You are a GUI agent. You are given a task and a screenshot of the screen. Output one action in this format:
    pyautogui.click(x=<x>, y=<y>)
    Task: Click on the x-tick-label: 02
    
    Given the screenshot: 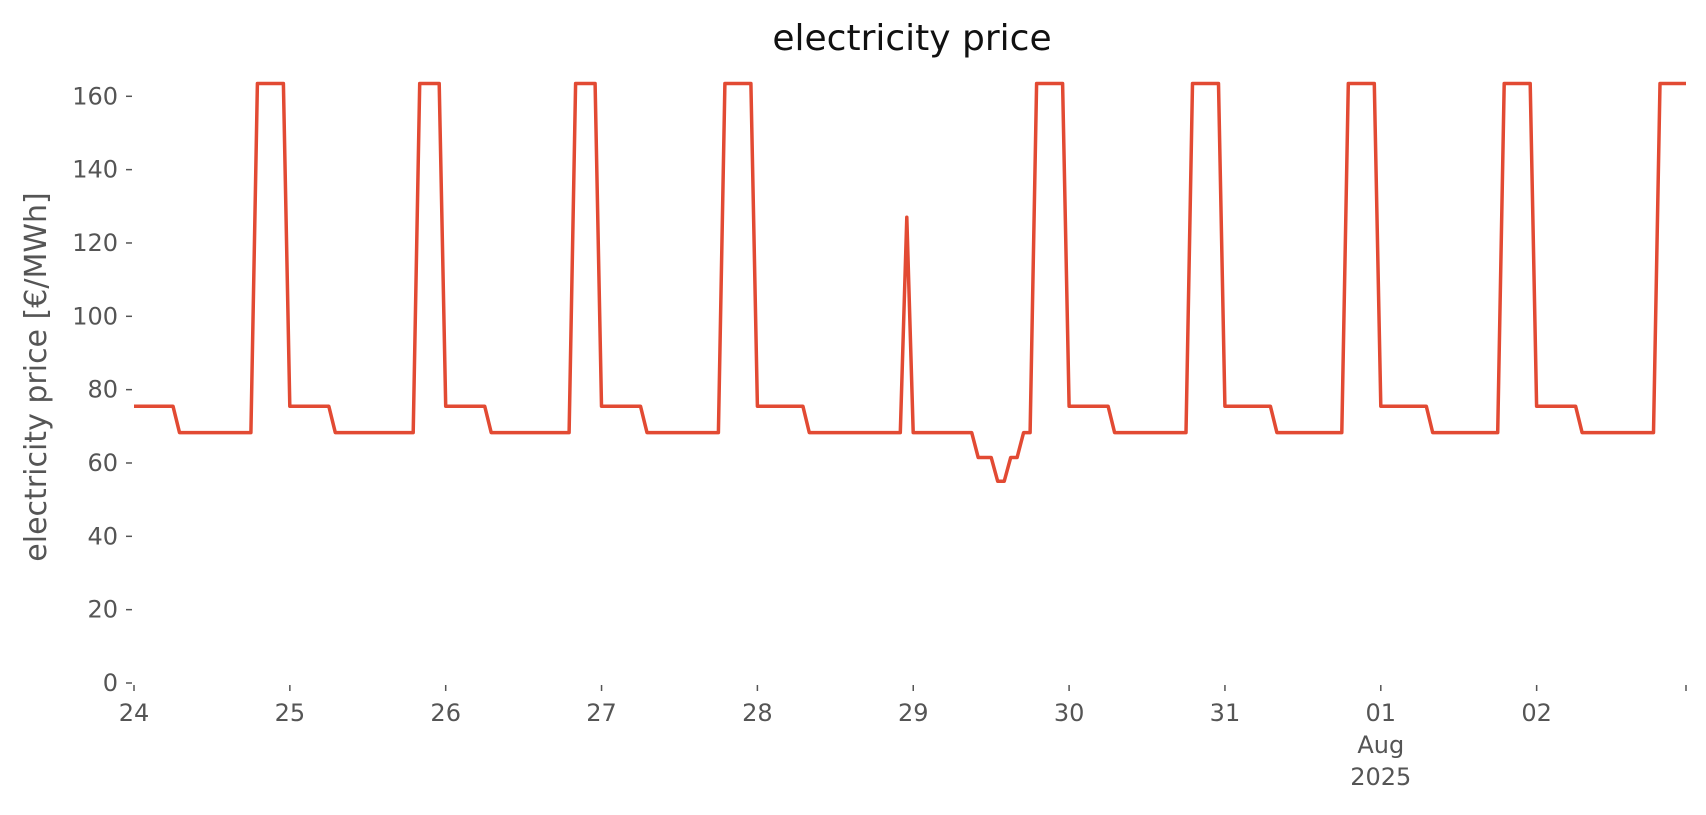 What is the action you would take?
    pyautogui.click(x=1536, y=713)
    